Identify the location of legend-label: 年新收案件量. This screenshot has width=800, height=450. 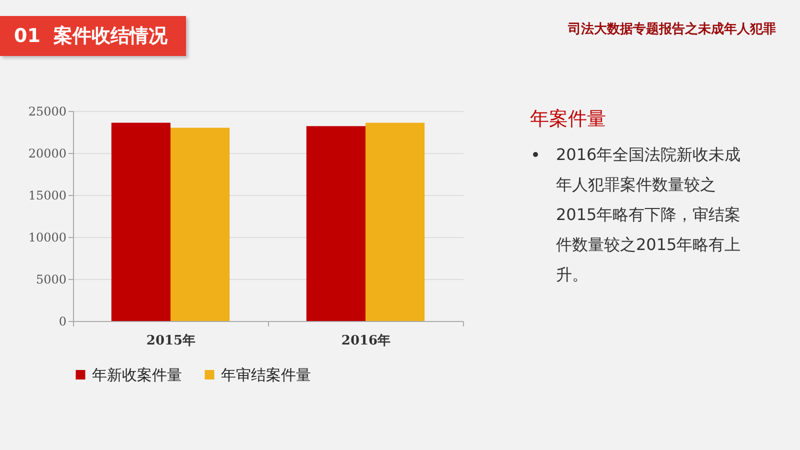
(137, 375).